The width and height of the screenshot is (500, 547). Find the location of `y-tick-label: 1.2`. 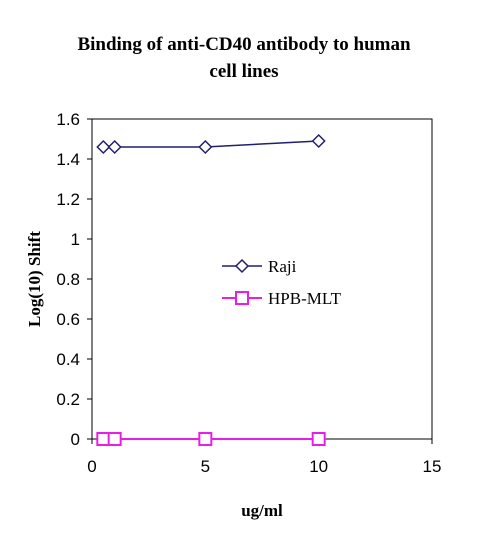

y-tick-label: 1.2 is located at coordinates (68, 199).